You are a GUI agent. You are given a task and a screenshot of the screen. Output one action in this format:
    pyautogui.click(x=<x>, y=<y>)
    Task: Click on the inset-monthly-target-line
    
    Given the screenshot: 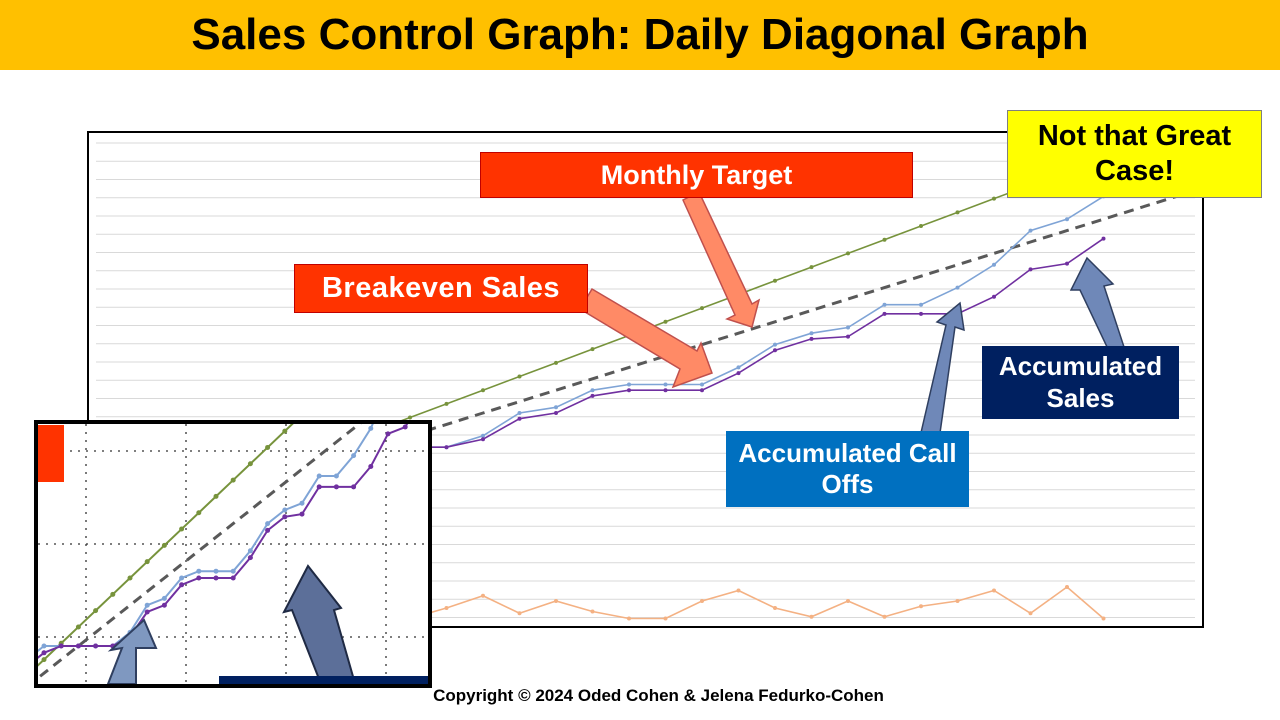 What is the action you would take?
    pyautogui.click(x=166, y=545)
    